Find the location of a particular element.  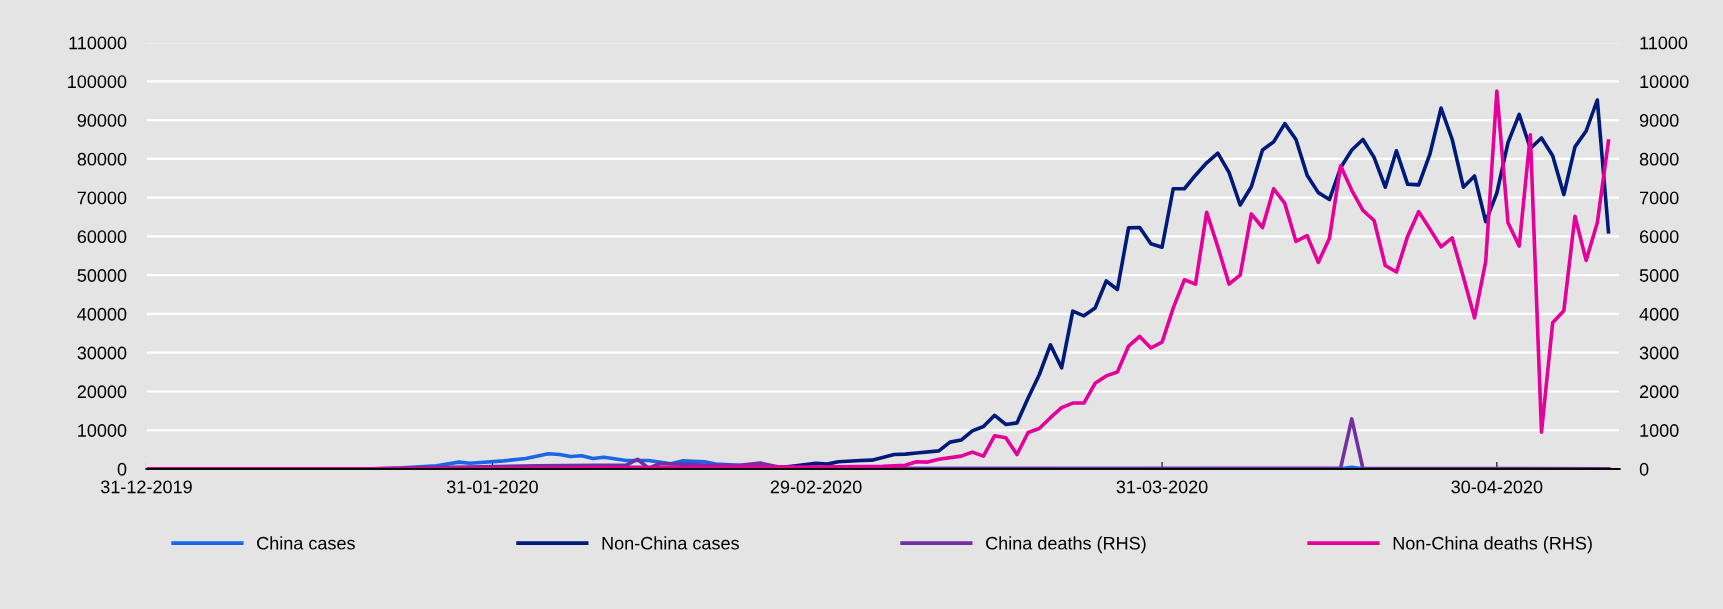

y2-tick-label: 1000 is located at coordinates (1659, 430).